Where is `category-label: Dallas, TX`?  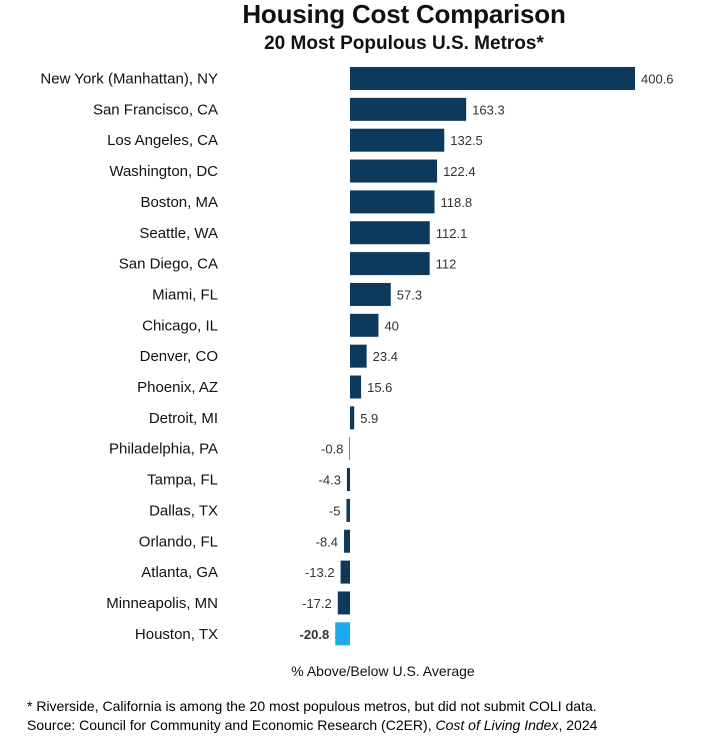
category-label: Dallas, TX is located at coordinates (183, 510).